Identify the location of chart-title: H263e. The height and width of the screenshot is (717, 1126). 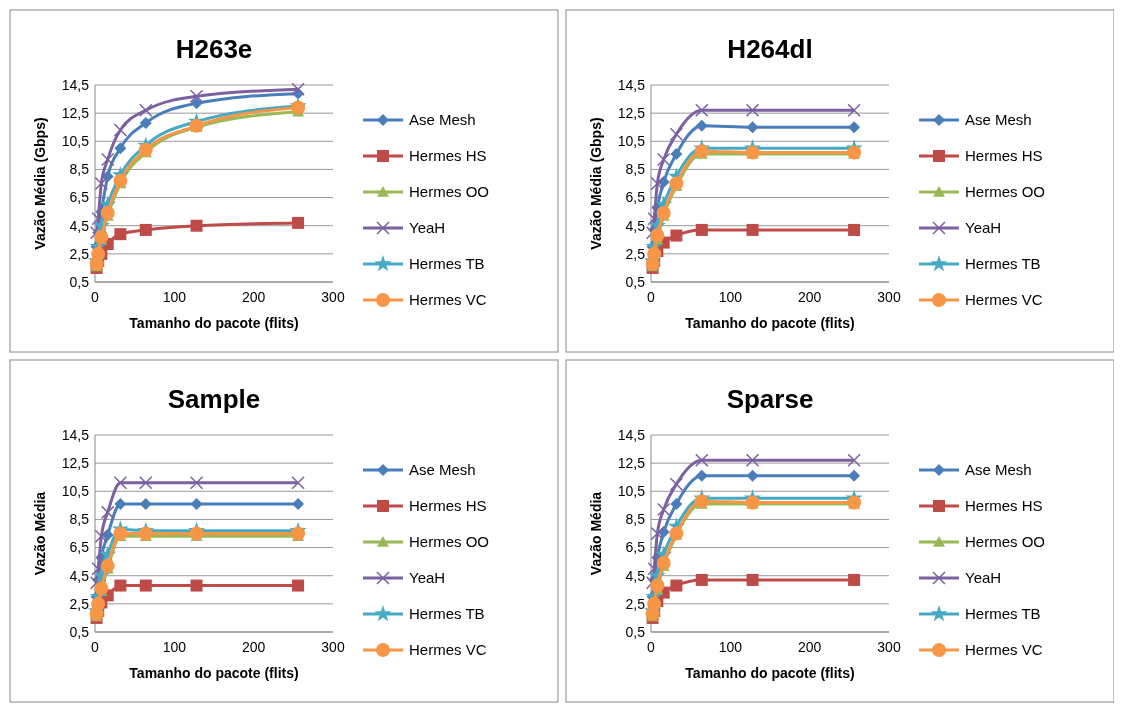
(214, 49).